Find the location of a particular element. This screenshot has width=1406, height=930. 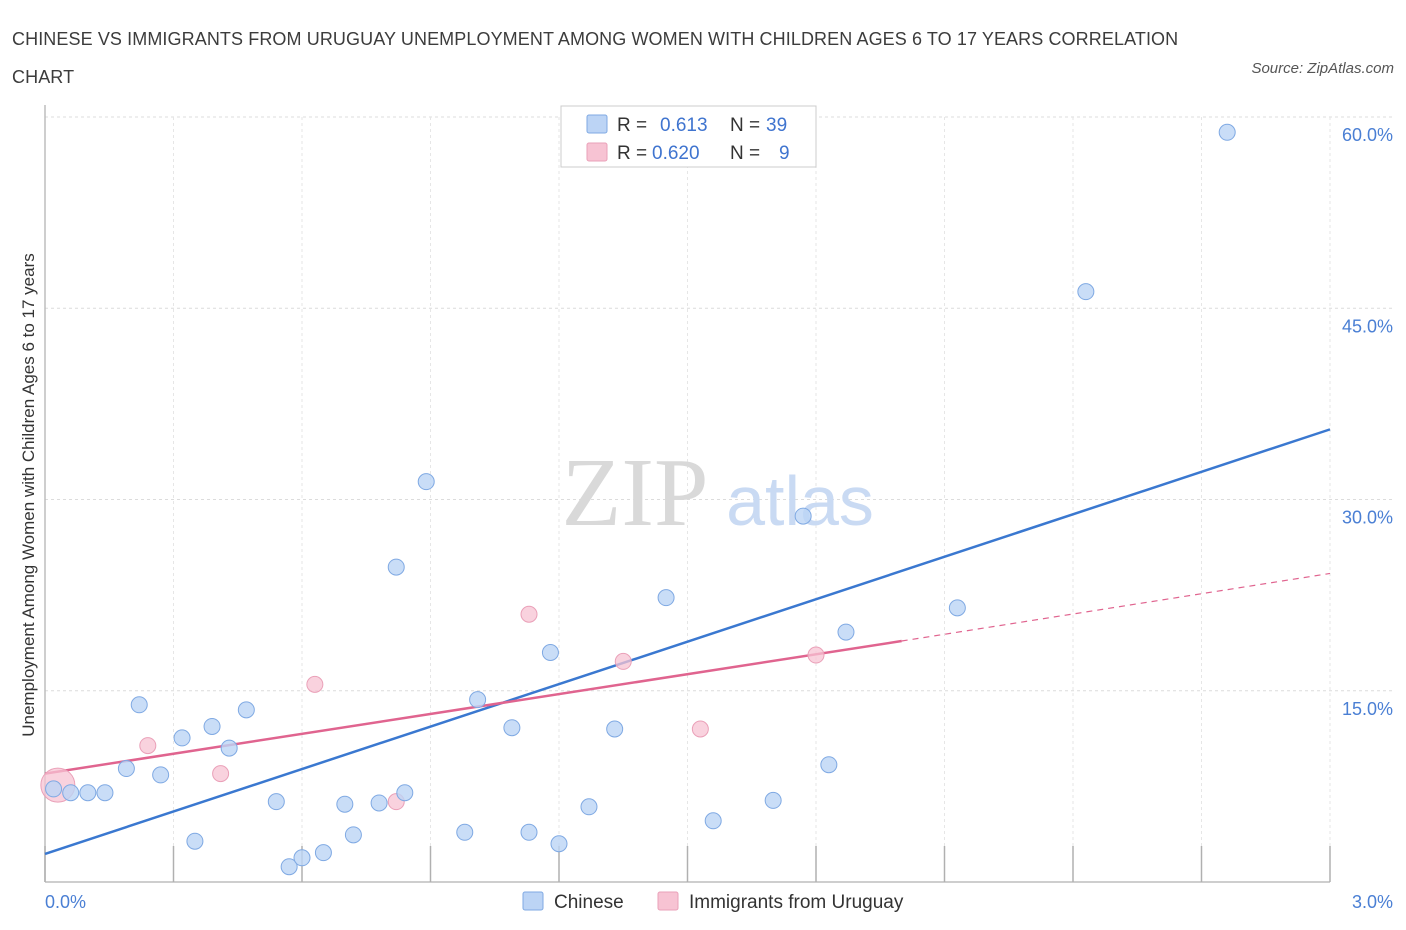

legend-bottom: Chinese Immigrants from Uruguay is located at coordinates (713, 902).